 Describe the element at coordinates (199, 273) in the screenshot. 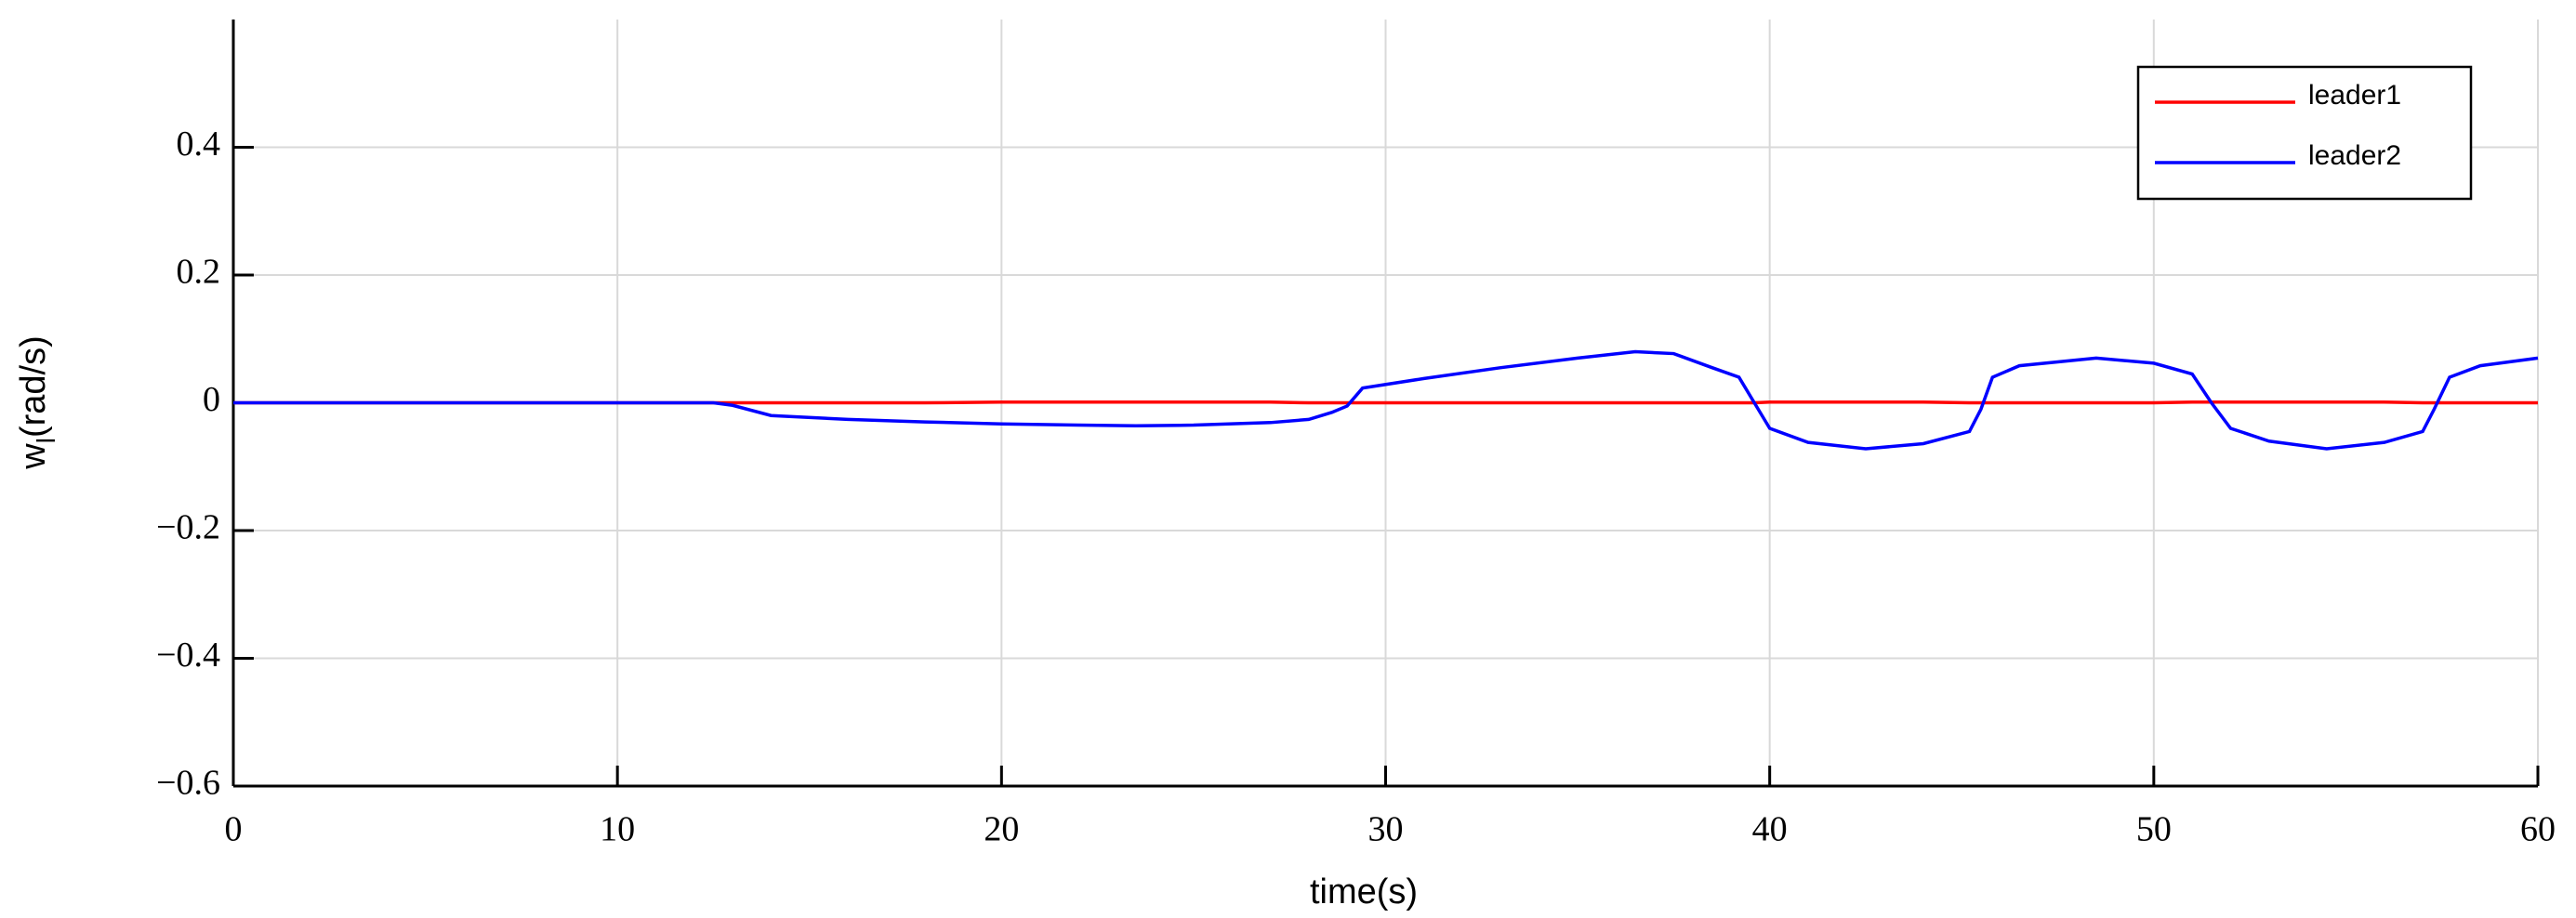

I see `y-tick-label: 0.2` at that location.